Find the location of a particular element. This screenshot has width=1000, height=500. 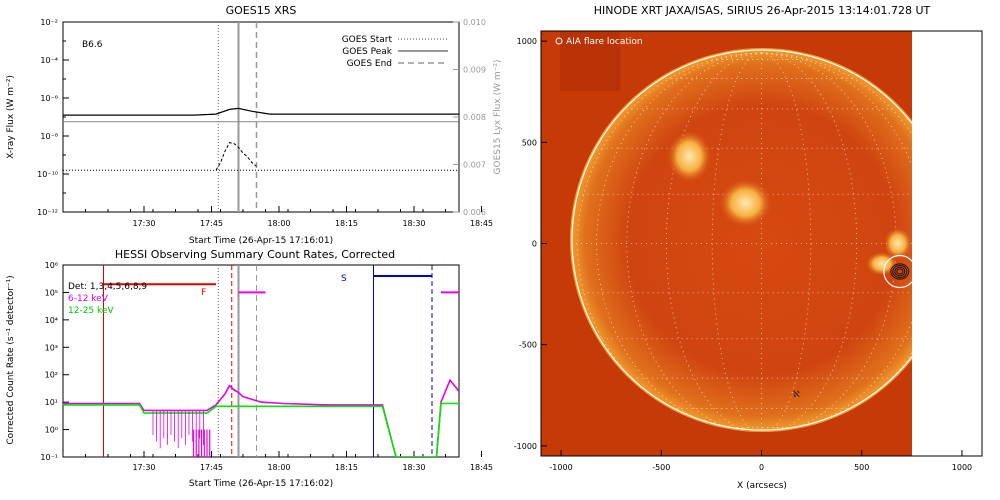

xrt-x-tick-label: 1000 is located at coordinates (962, 467).